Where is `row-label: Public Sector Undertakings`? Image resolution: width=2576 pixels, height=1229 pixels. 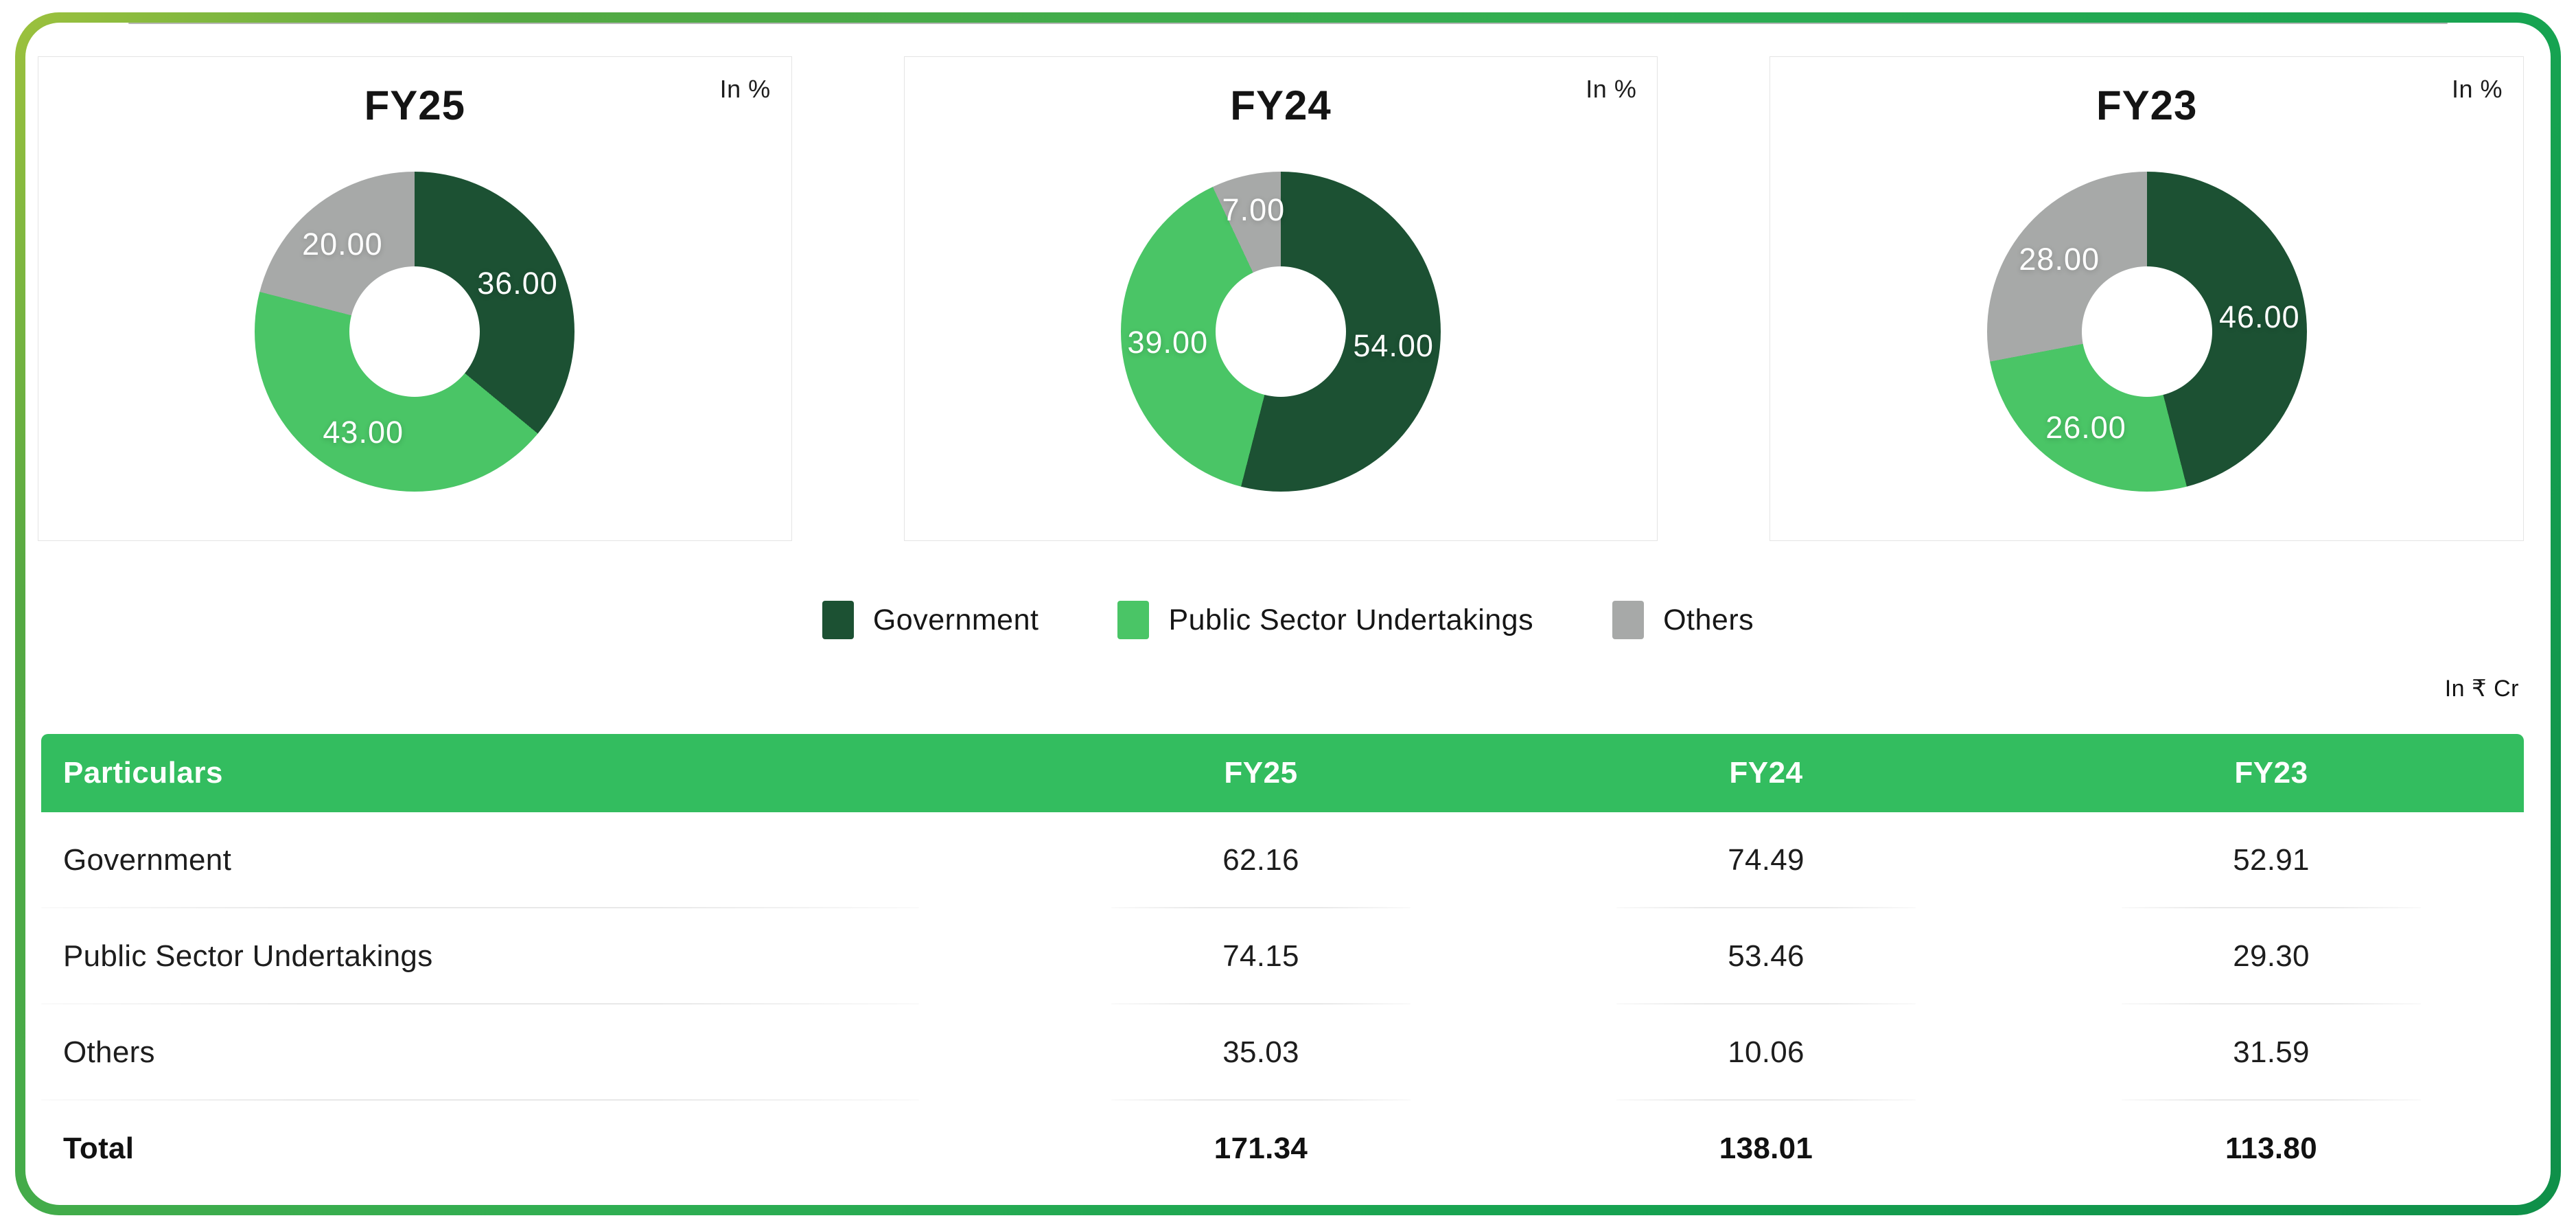
row-label: Public Sector Undertakings is located at coordinates (524, 956).